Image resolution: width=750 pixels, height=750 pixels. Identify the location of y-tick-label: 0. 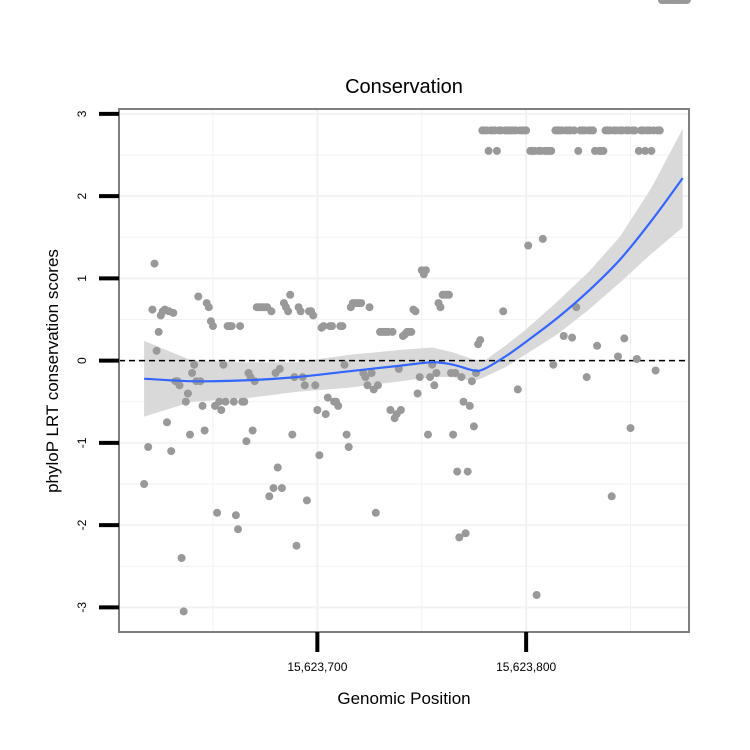
(82, 360).